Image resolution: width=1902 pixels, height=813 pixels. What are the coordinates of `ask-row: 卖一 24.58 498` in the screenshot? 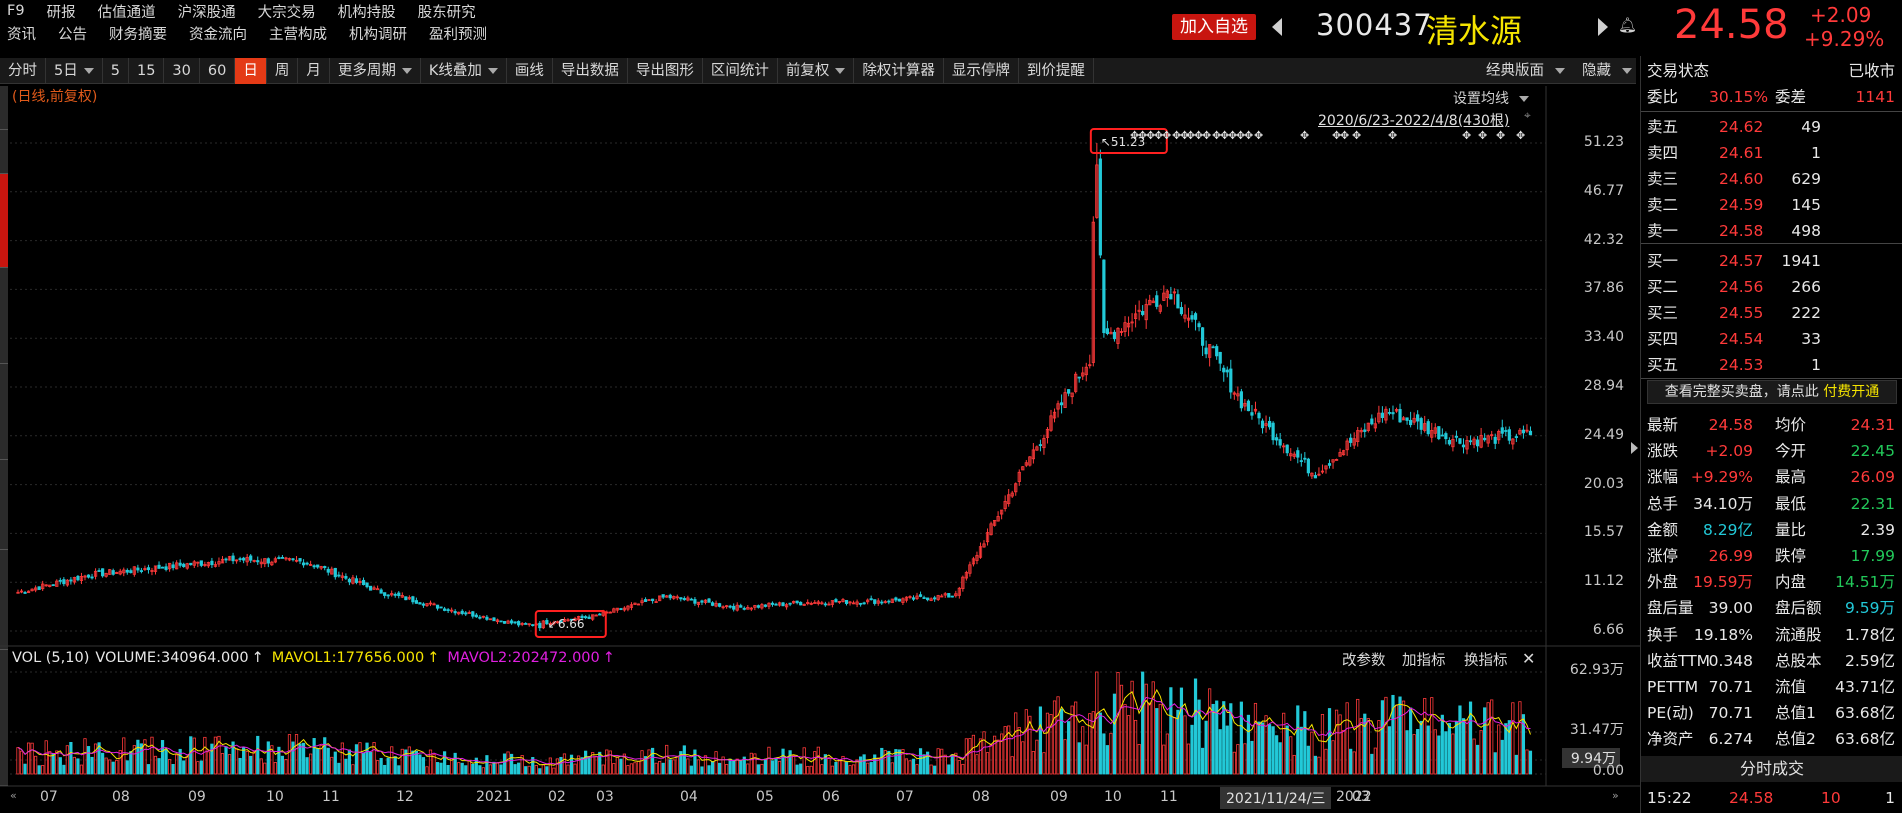 It's located at (1771, 231).